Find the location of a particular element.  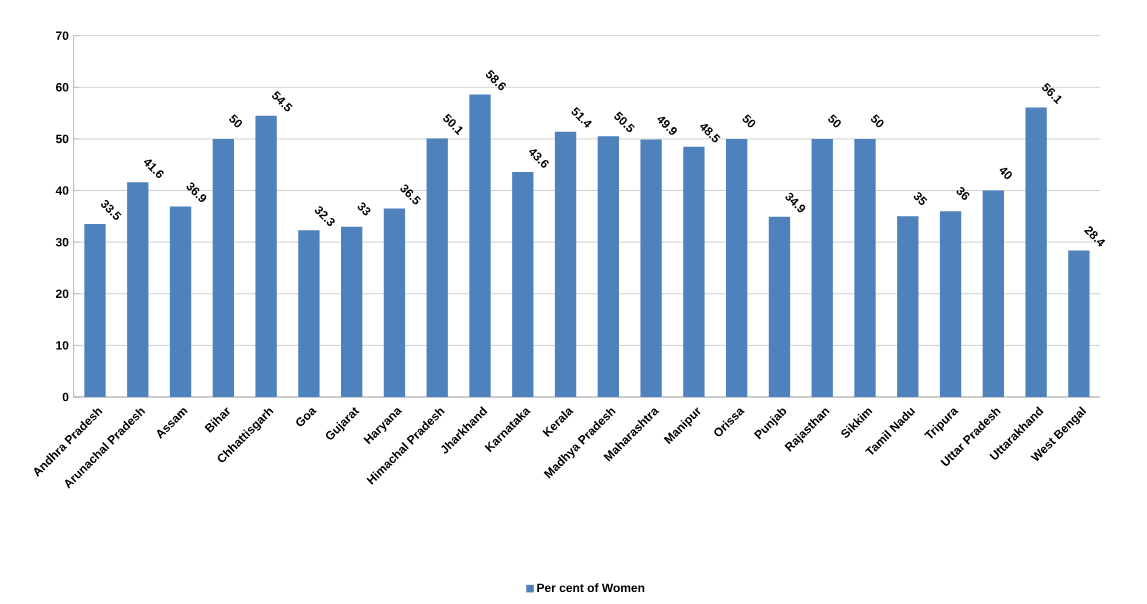

y-tick-label: 20 is located at coordinates (62, 294).